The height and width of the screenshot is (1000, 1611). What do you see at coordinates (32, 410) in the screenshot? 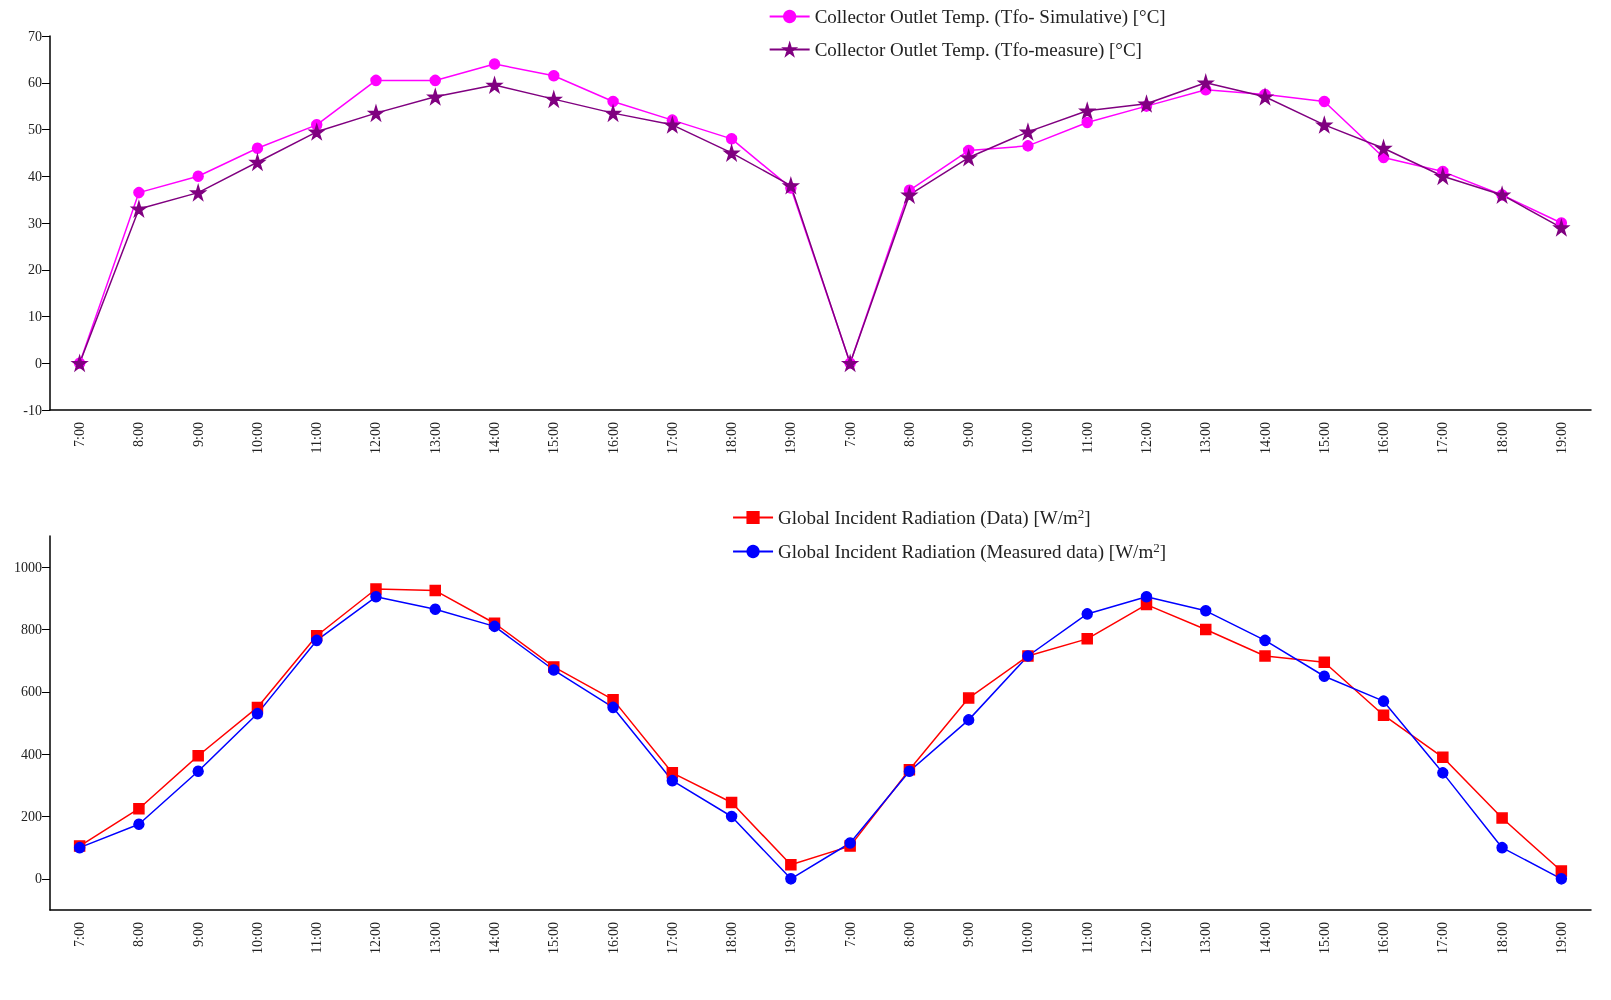
I see `y-tick-label: -10` at bounding box center [32, 410].